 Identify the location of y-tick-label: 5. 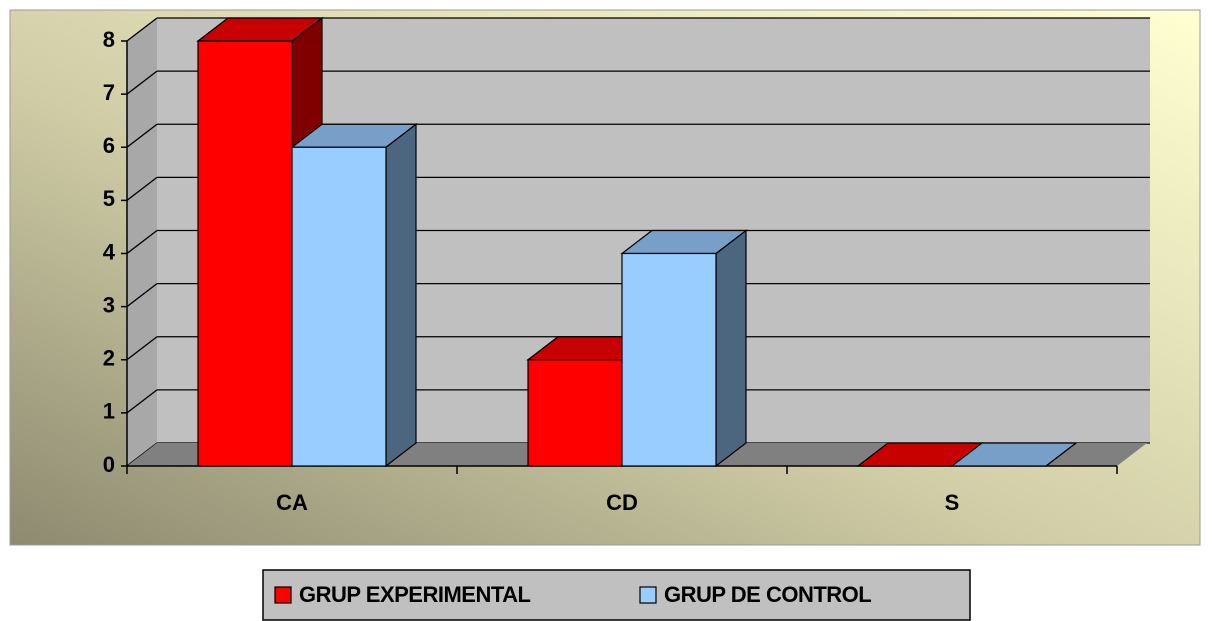
(109, 198).